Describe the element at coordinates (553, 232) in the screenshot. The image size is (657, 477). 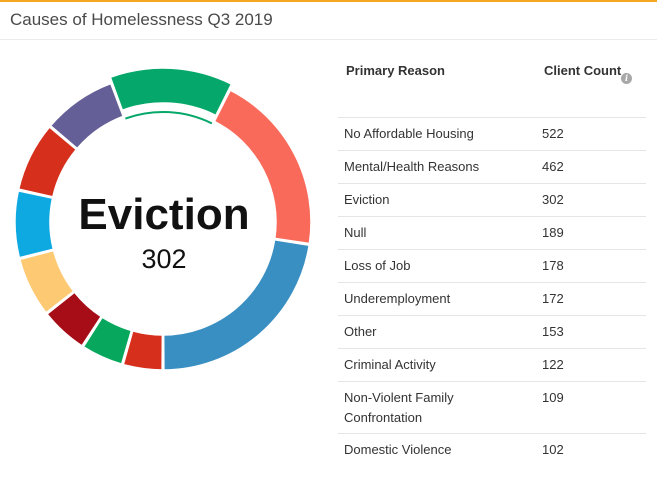
I see `cell-count: 189` at that location.